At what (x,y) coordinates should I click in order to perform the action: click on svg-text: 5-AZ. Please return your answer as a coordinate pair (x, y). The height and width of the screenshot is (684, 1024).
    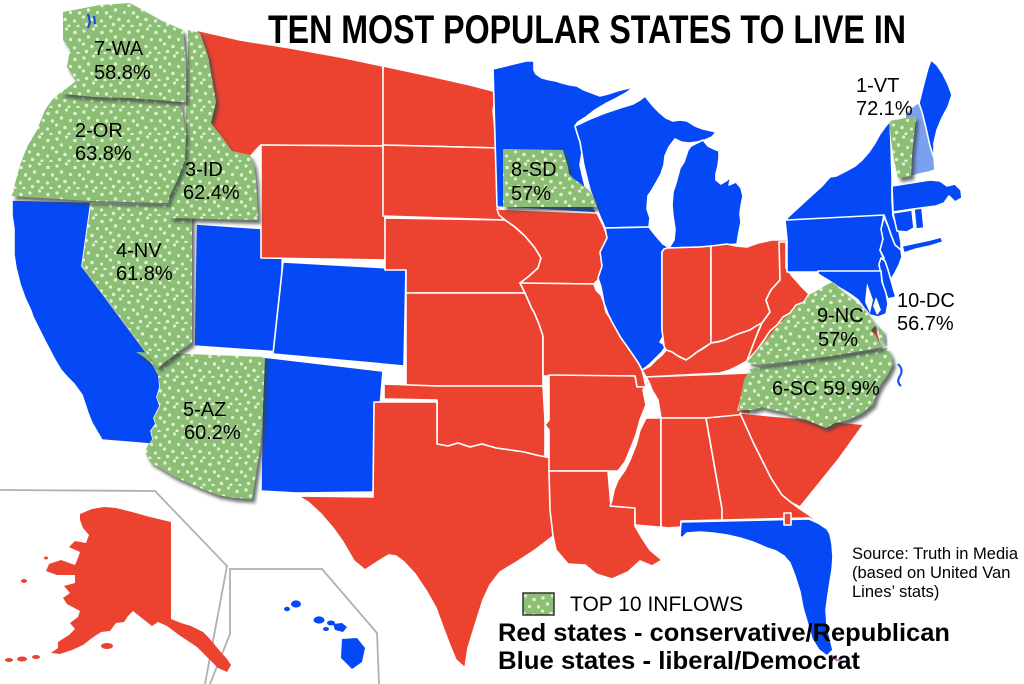
    Looking at the image, I should click on (204, 410).